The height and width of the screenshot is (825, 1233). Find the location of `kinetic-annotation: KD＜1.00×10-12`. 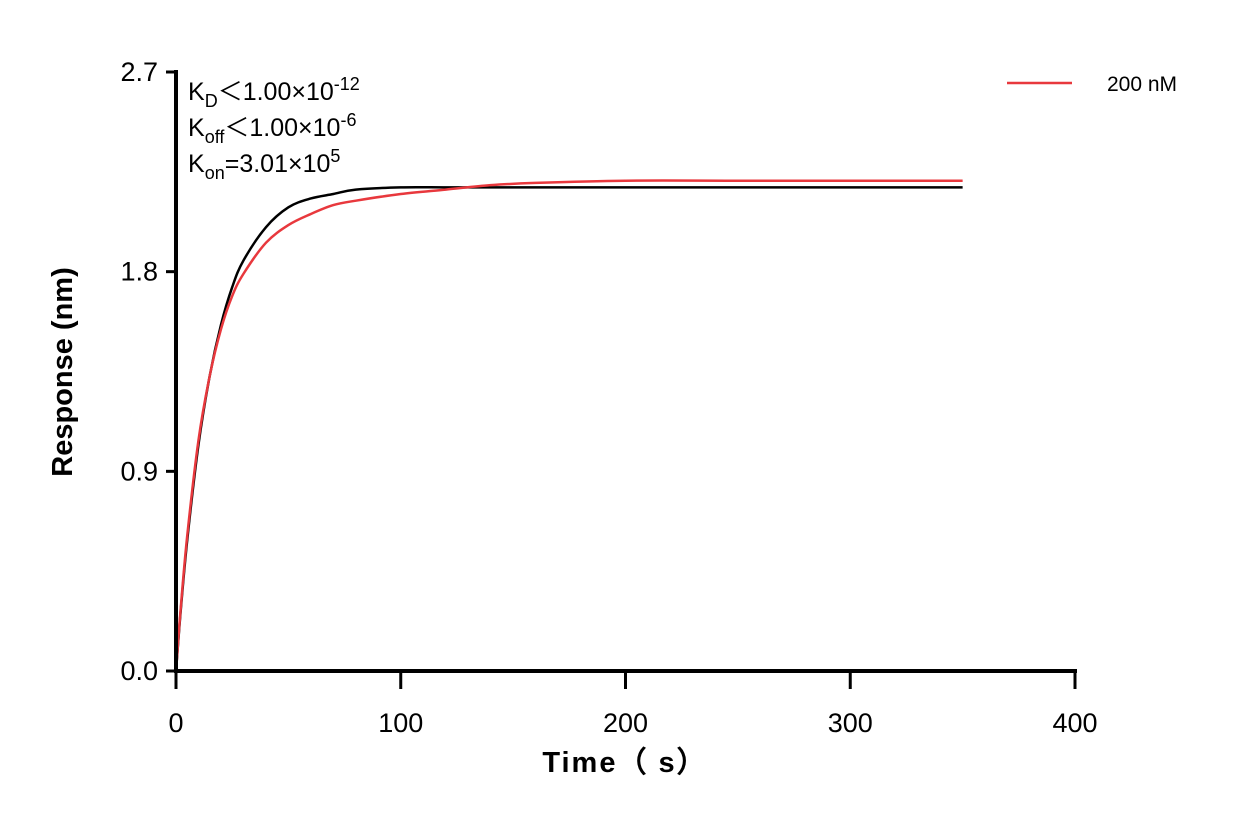

kinetic-annotation: KD＜1.00×10-12 is located at coordinates (274, 92).